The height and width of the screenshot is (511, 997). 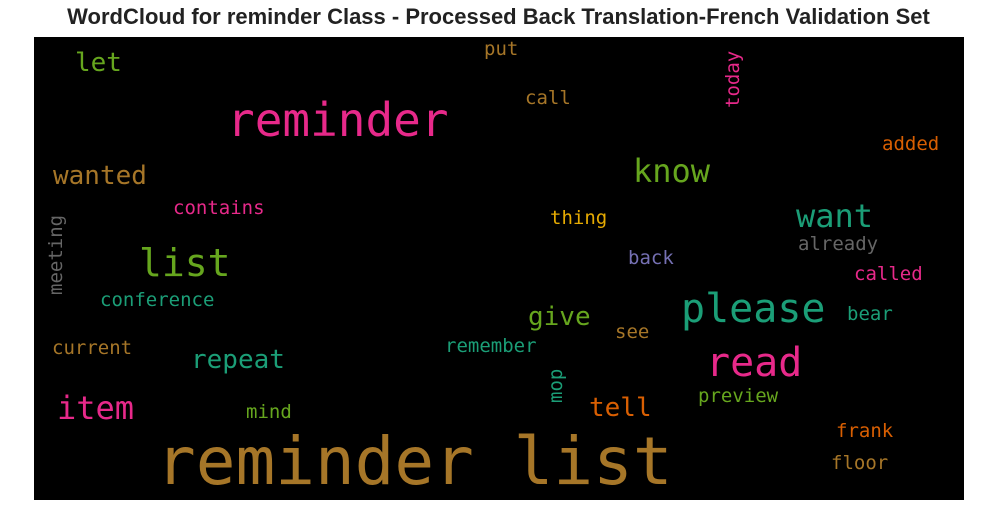 What do you see at coordinates (100, 176) in the screenshot?
I see `word-wanted: wanted` at bounding box center [100, 176].